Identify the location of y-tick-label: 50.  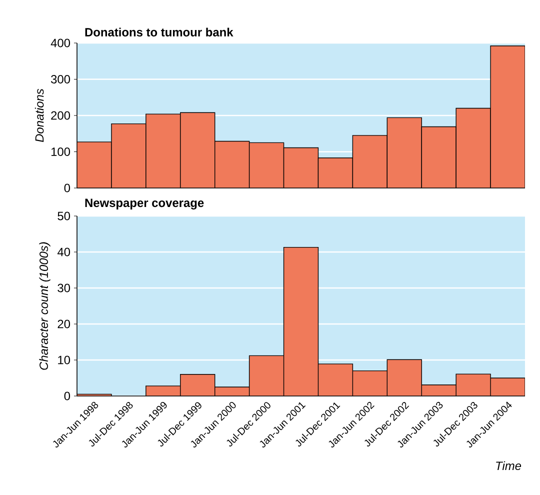
(64, 216).